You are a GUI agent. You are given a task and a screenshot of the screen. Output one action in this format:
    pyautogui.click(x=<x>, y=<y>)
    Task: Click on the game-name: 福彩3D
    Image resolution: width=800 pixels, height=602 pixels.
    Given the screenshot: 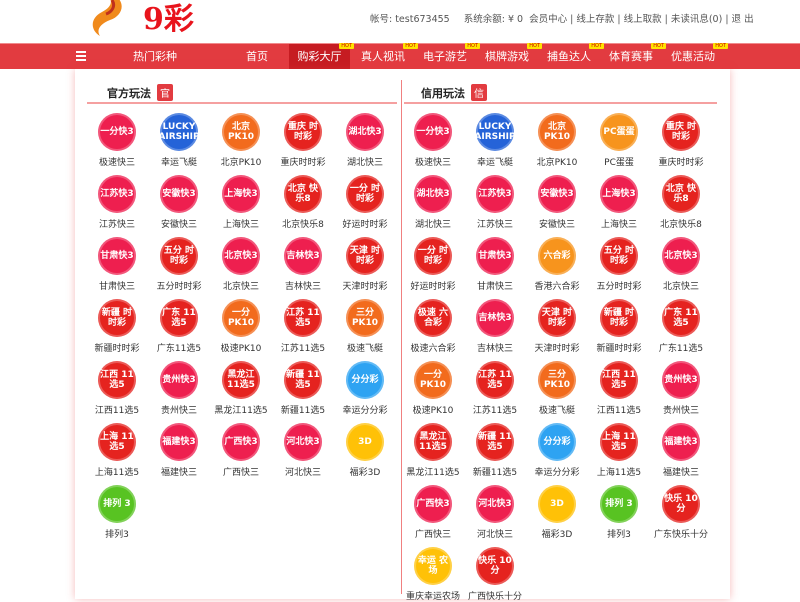 What is the action you would take?
    pyautogui.click(x=557, y=535)
    